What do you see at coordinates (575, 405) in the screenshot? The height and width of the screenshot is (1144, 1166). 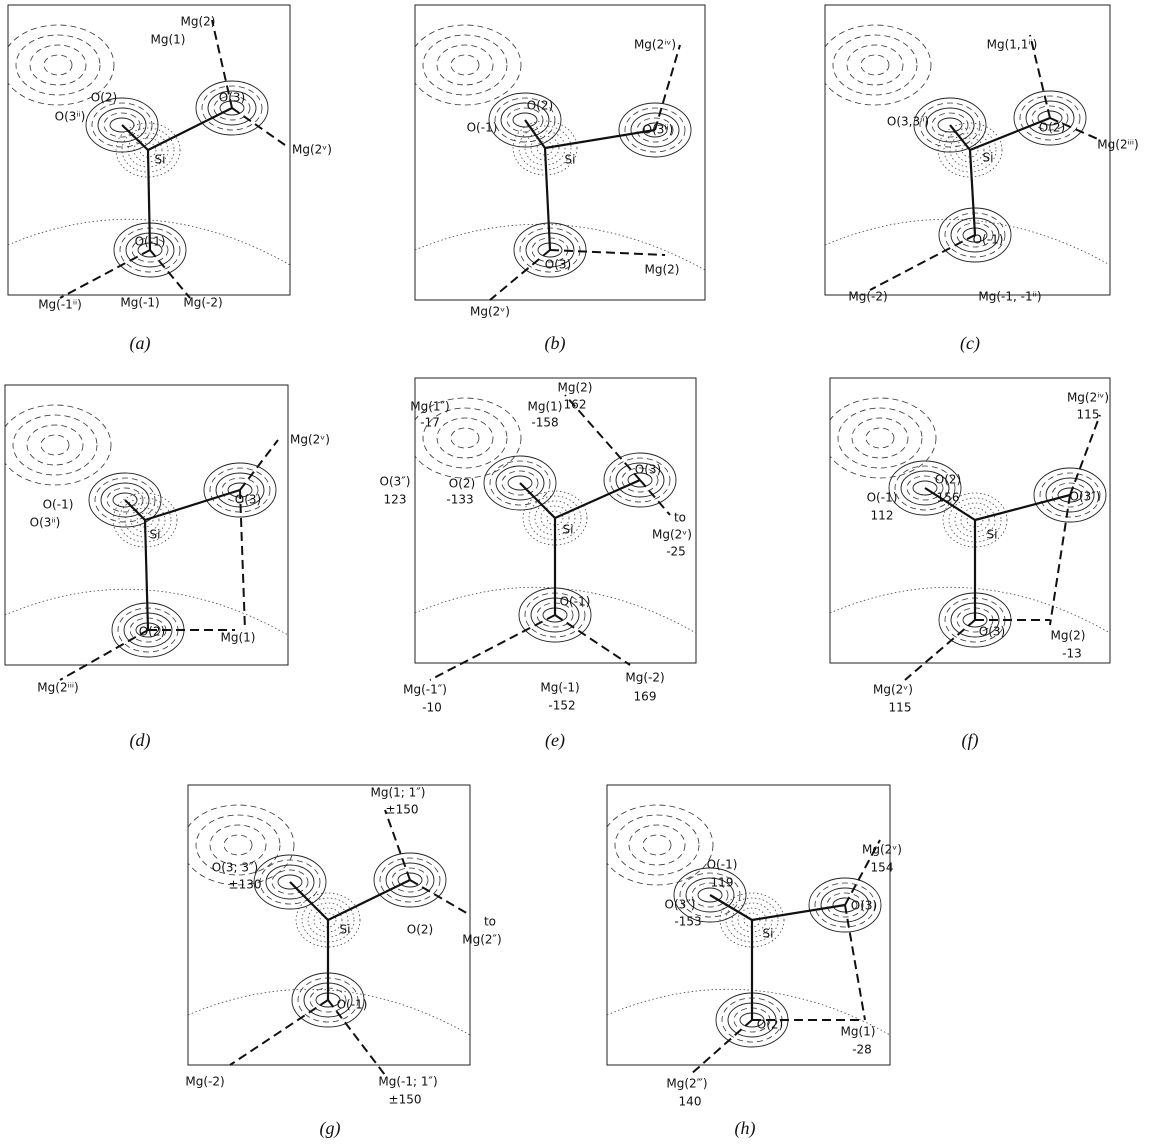 I see `atom-label: 162` at bounding box center [575, 405].